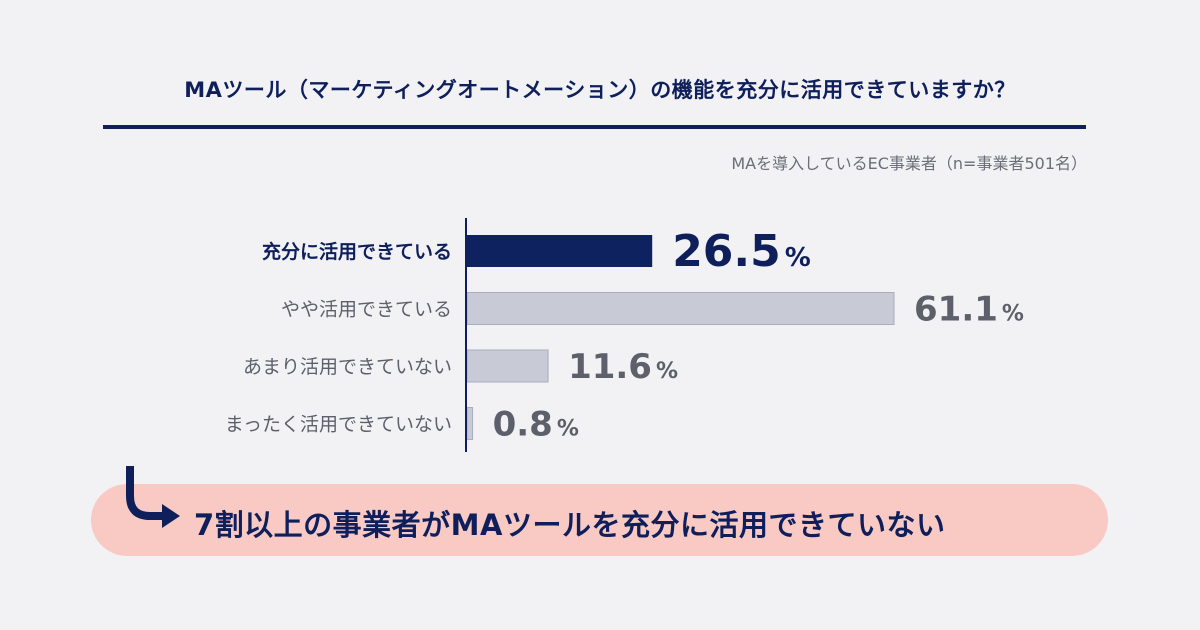 The image size is (1200, 630). I want to click on curved-arrow-icon, so click(153, 497).